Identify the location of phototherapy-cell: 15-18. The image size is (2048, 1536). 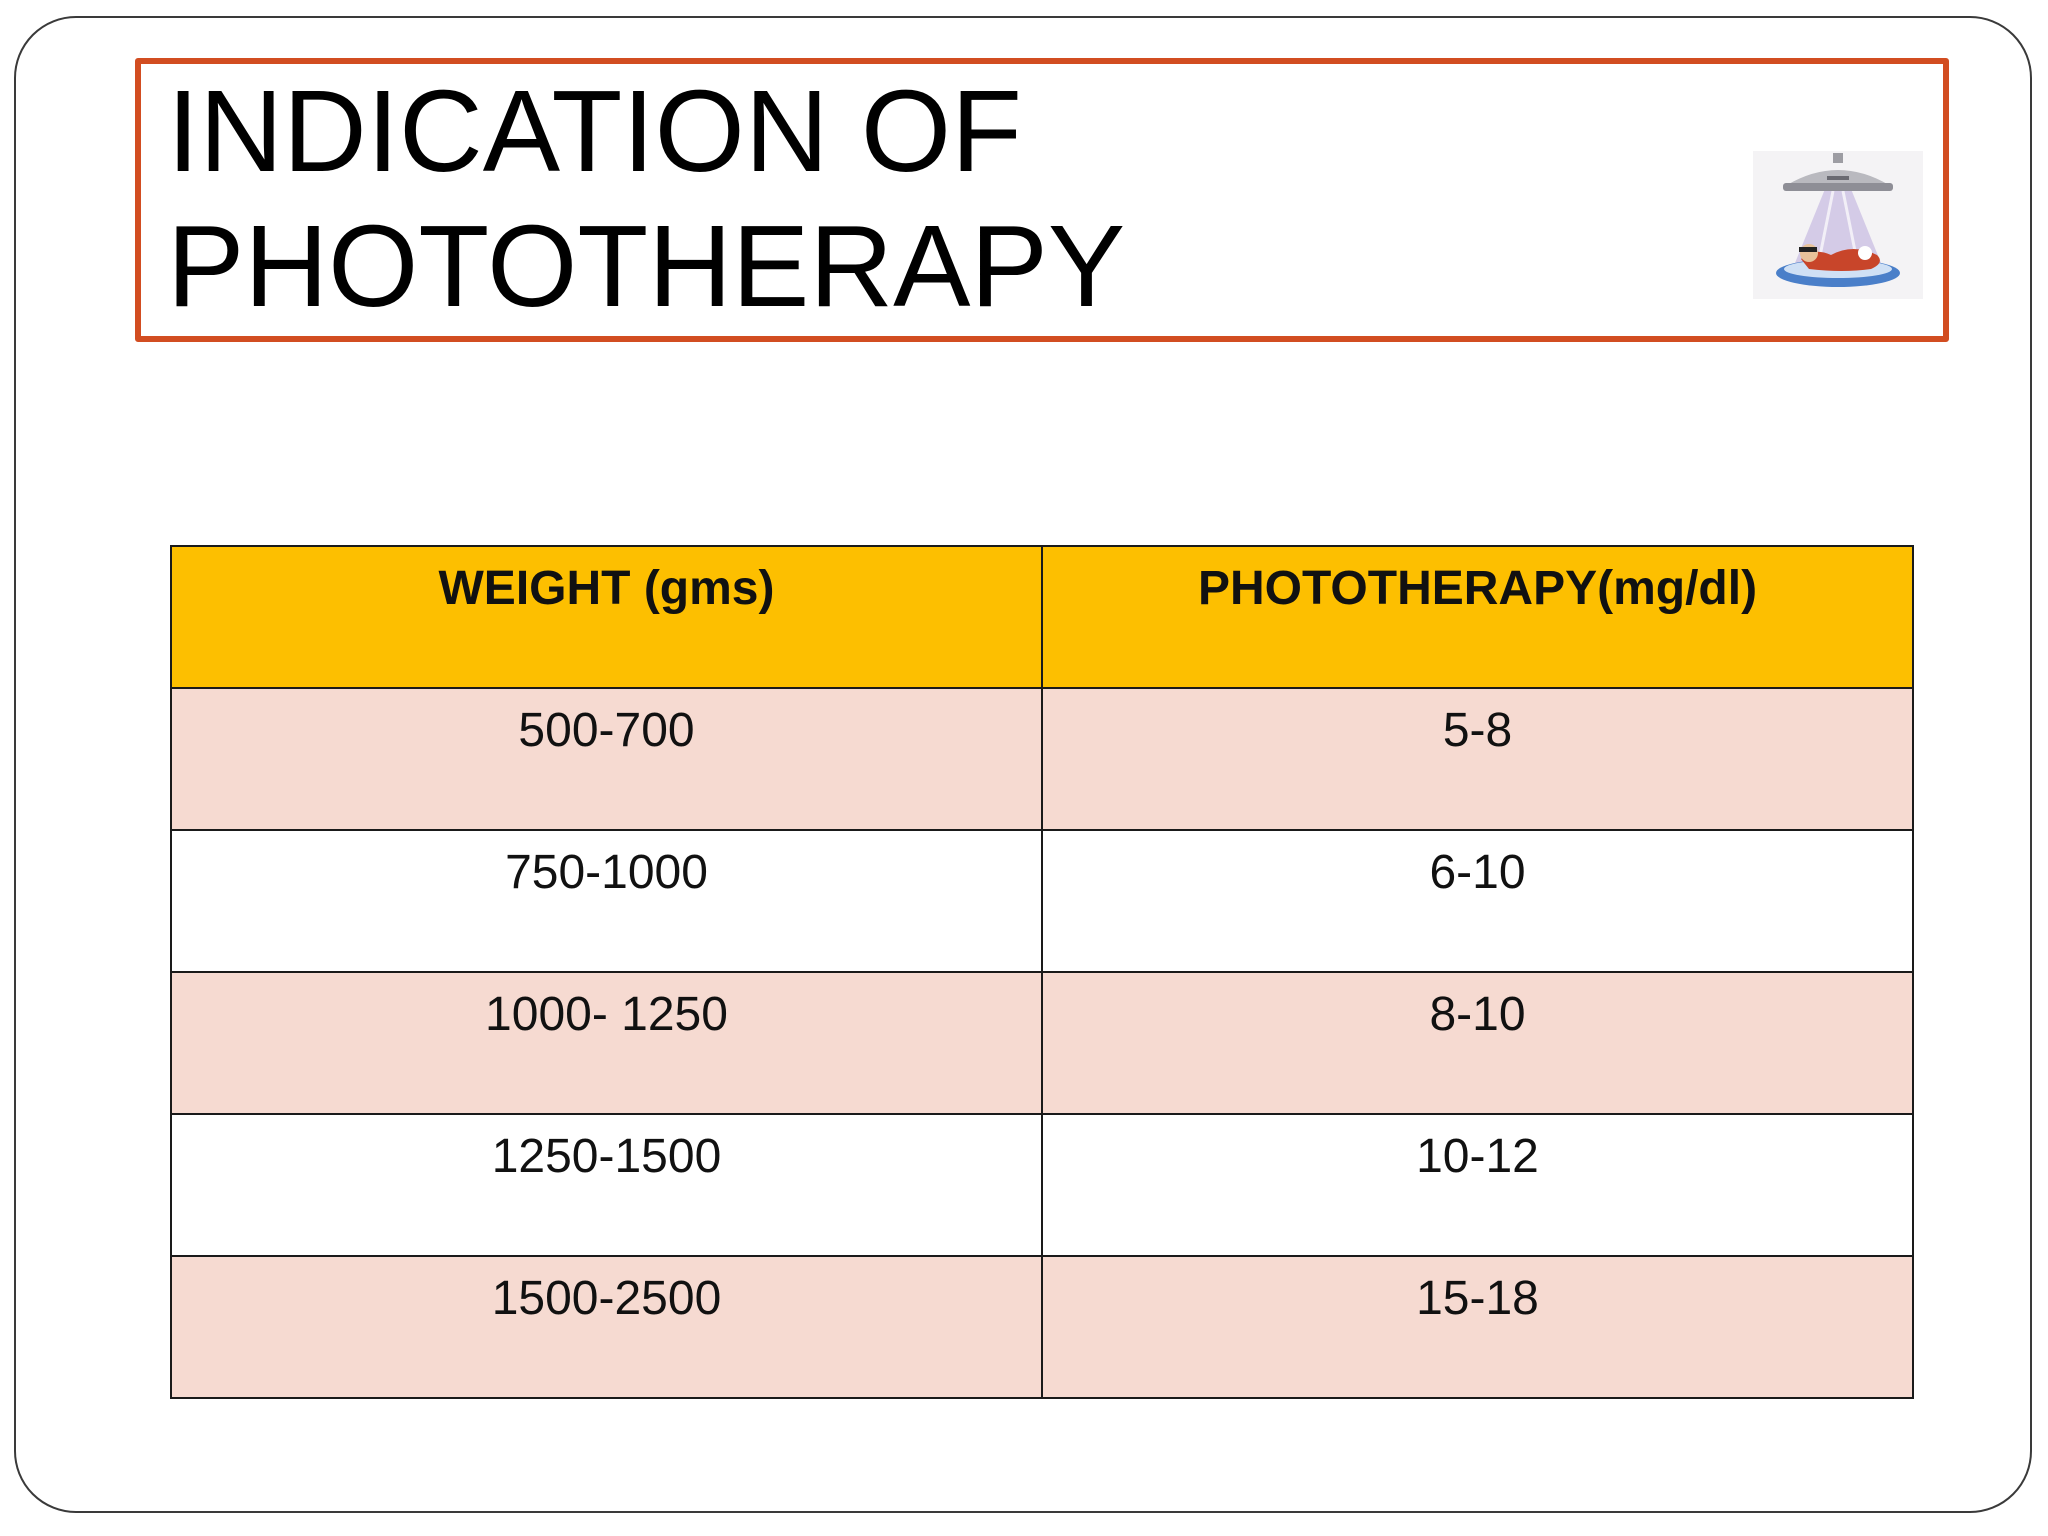
(1477, 1327).